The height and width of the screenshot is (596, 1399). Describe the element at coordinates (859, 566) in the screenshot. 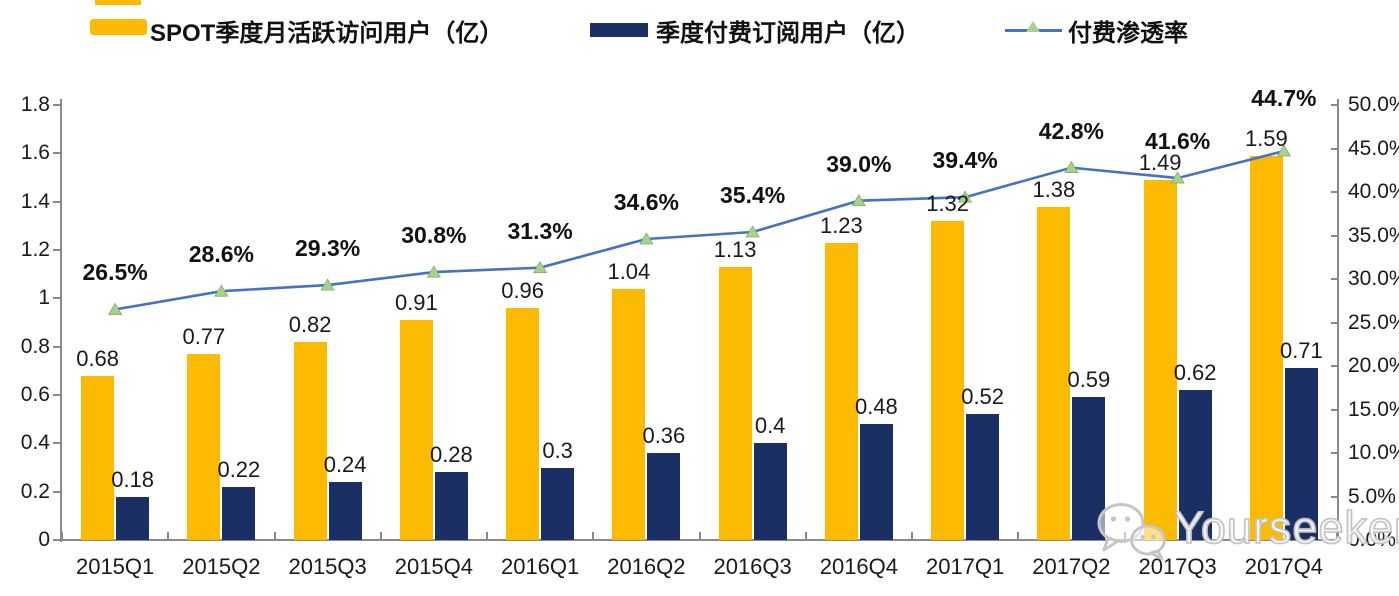

I see `x-axis-category-label: 2016Q4` at that location.